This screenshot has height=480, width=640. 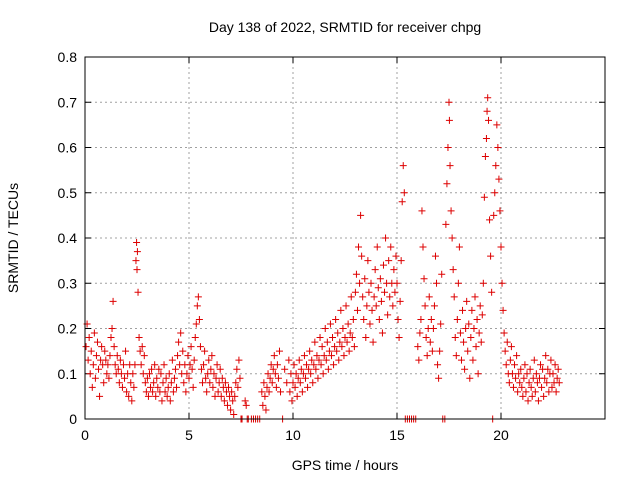 What do you see at coordinates (68, 57) in the screenshot?
I see `y-tick-label: 0.8` at bounding box center [68, 57].